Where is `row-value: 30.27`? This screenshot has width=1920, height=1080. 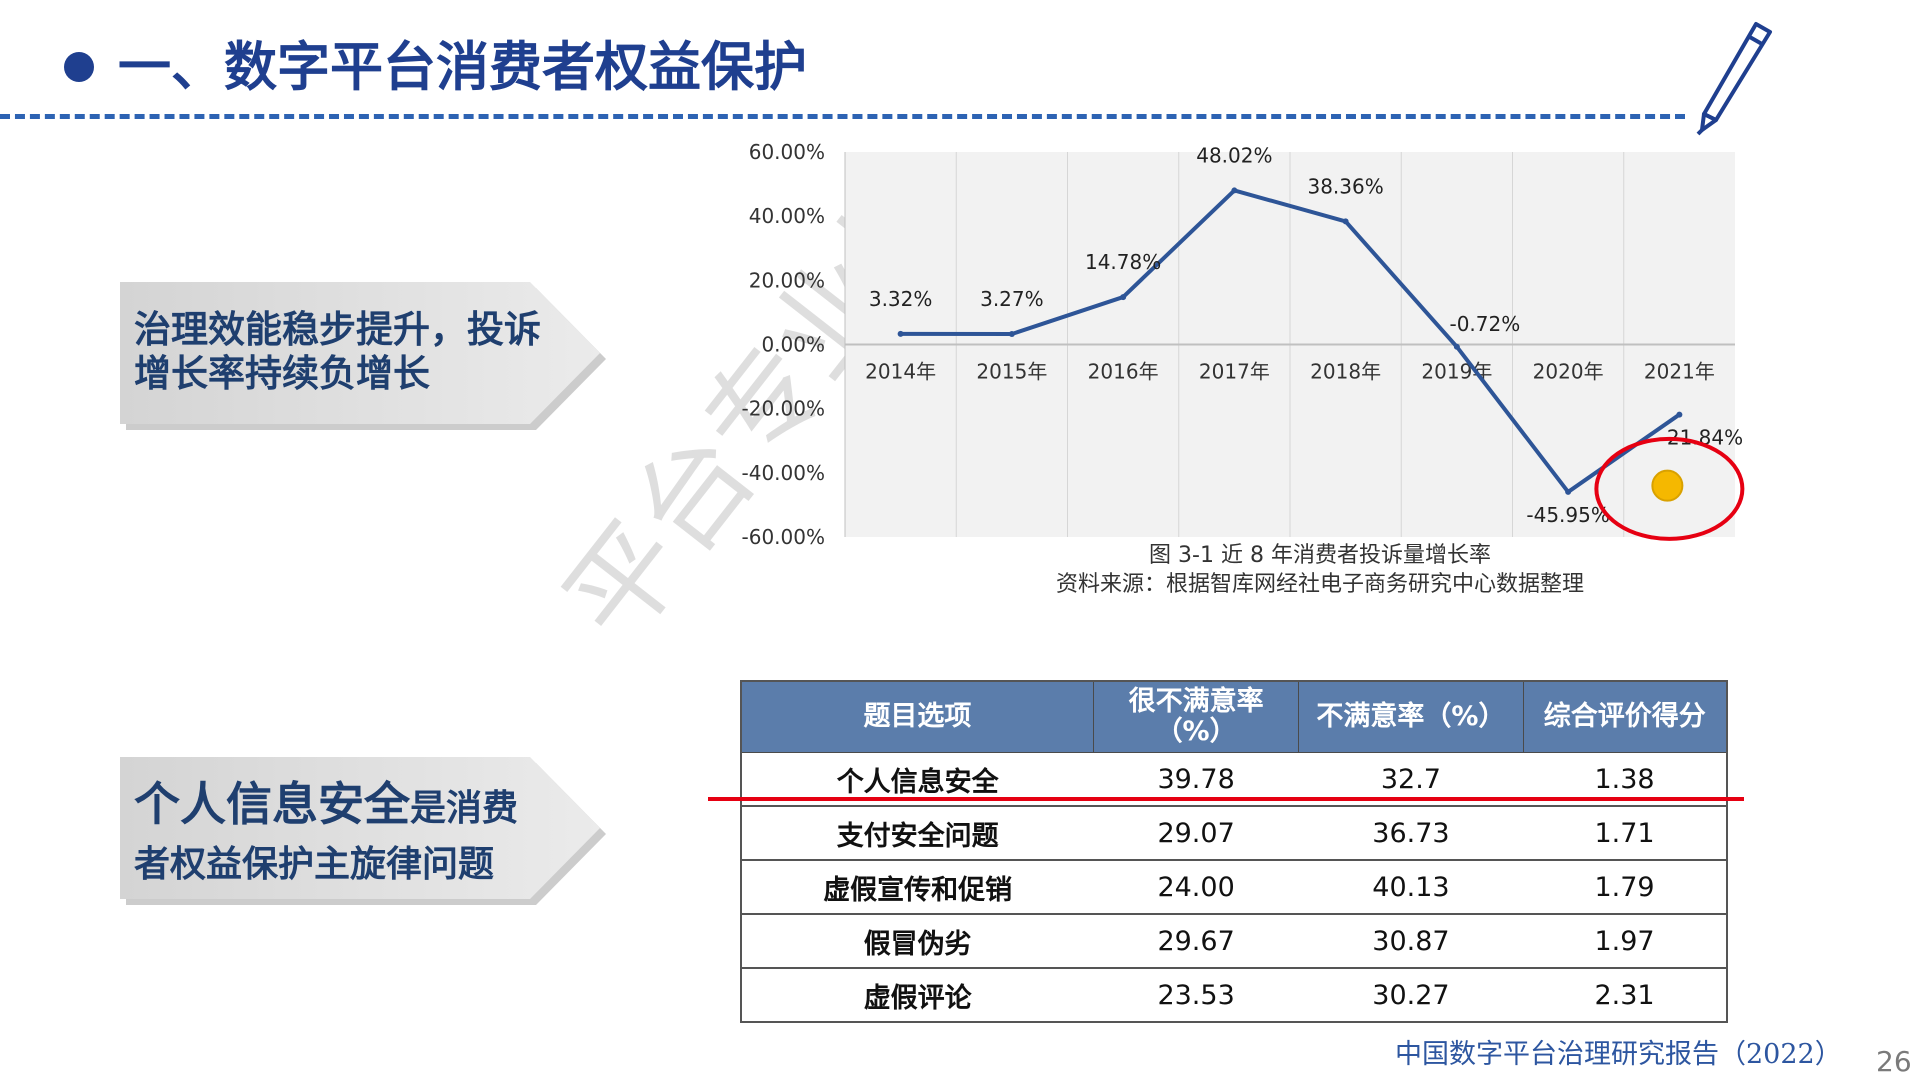
row-value: 30.27 is located at coordinates (1411, 995).